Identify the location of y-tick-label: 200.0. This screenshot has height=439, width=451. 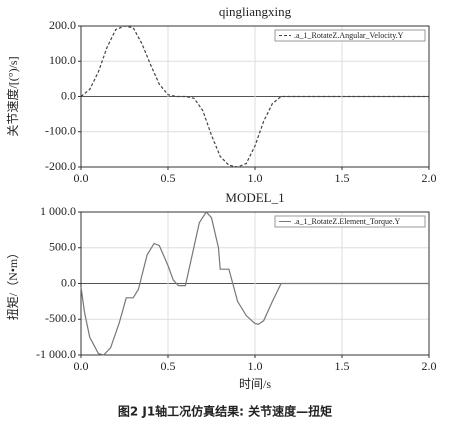
(62, 25).